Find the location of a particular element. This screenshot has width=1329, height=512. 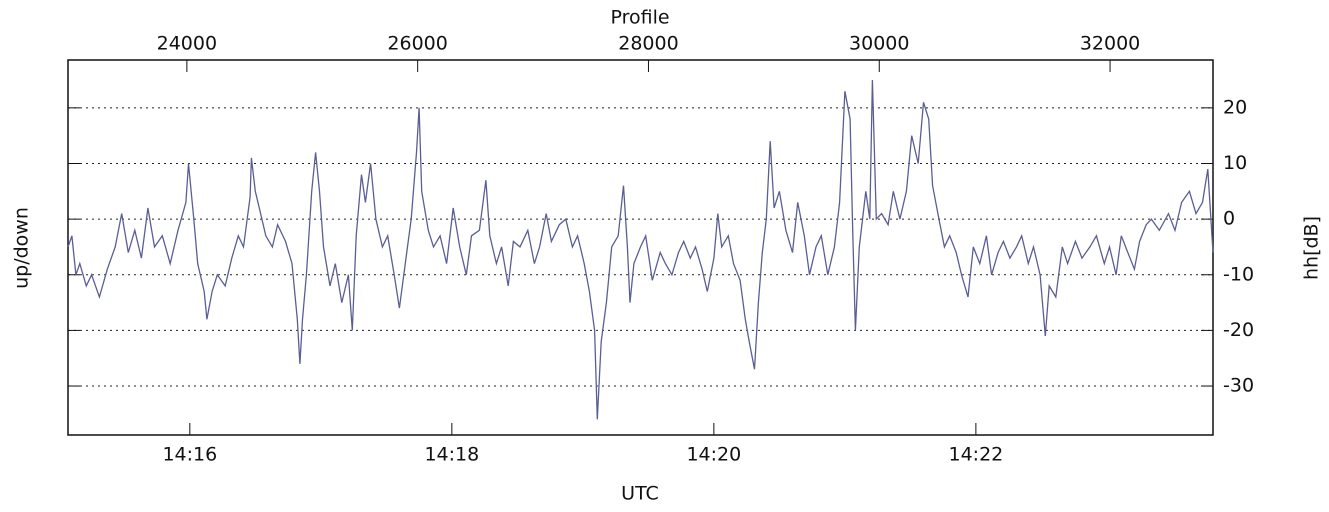

y2-tick-label: -20 is located at coordinates (1238, 330).